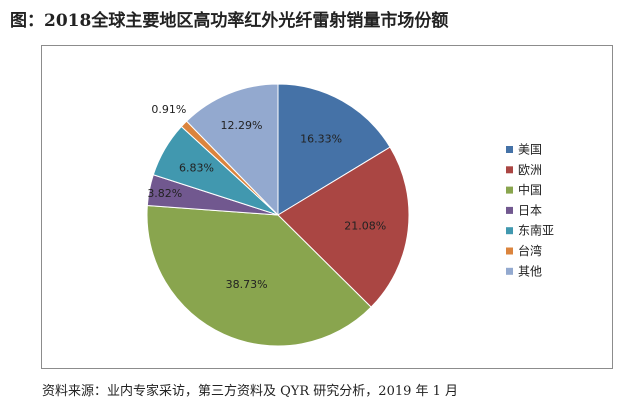 This screenshot has width=635, height=419. What do you see at coordinates (530, 150) in the screenshot?
I see `legend-label: 美国` at bounding box center [530, 150].